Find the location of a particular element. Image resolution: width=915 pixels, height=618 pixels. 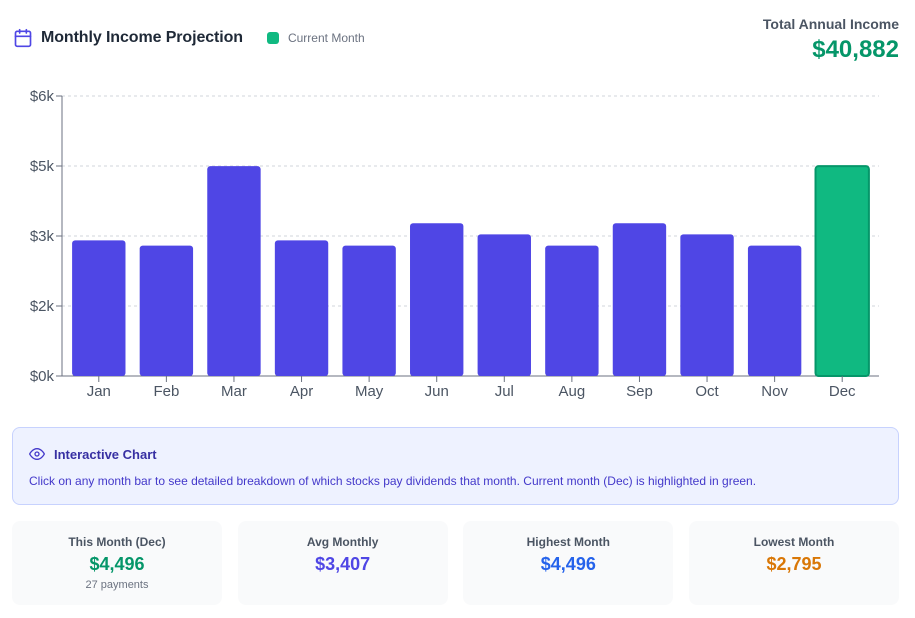

stat-card-this-month: This Month (Dec) $4,496 27 payments is located at coordinates (117, 563).